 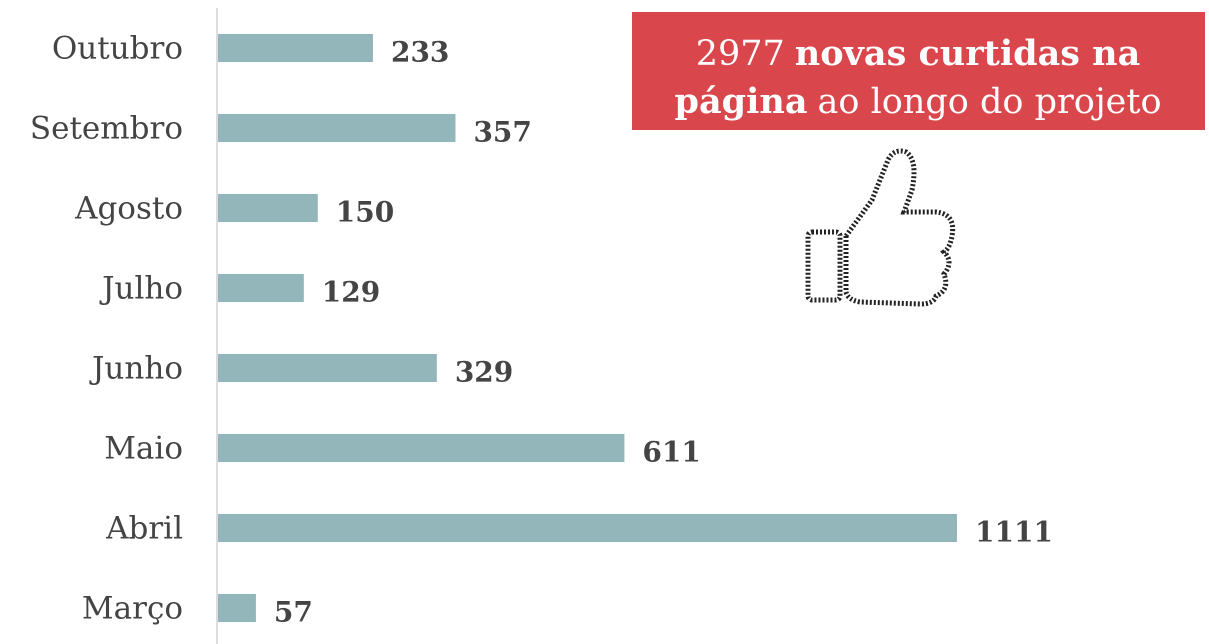 I want to click on annotation-text: página ao longo do projeto, so click(x=917, y=101).